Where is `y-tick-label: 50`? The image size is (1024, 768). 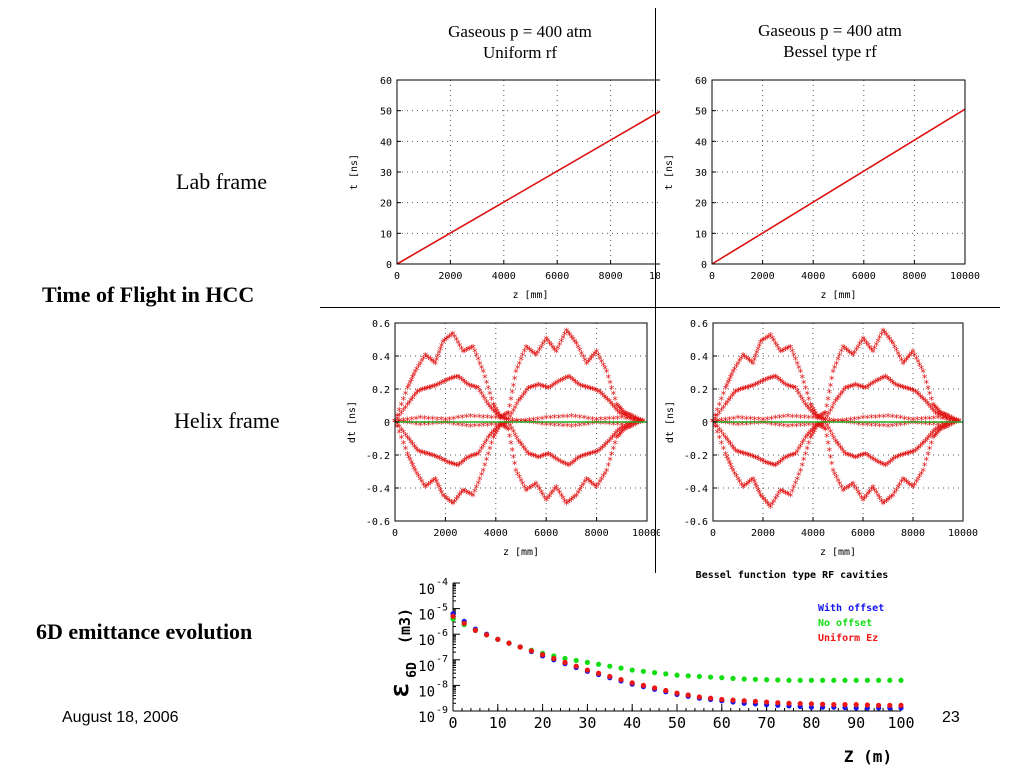 y-tick-label: 50 is located at coordinates (386, 112).